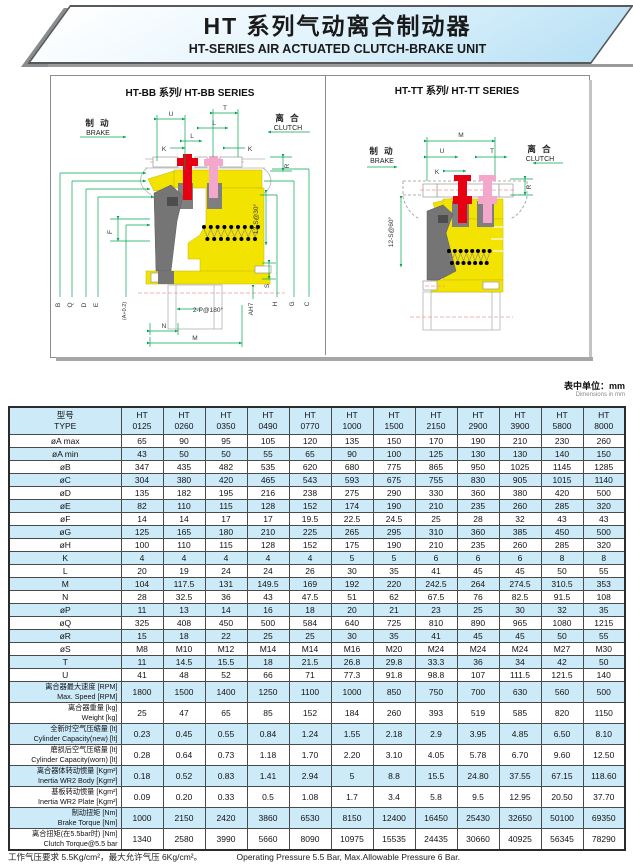 This screenshot has width=633, height=868. What do you see at coordinates (478, 480) in the screenshot?
I see `value-cell: 830` at bounding box center [478, 480].